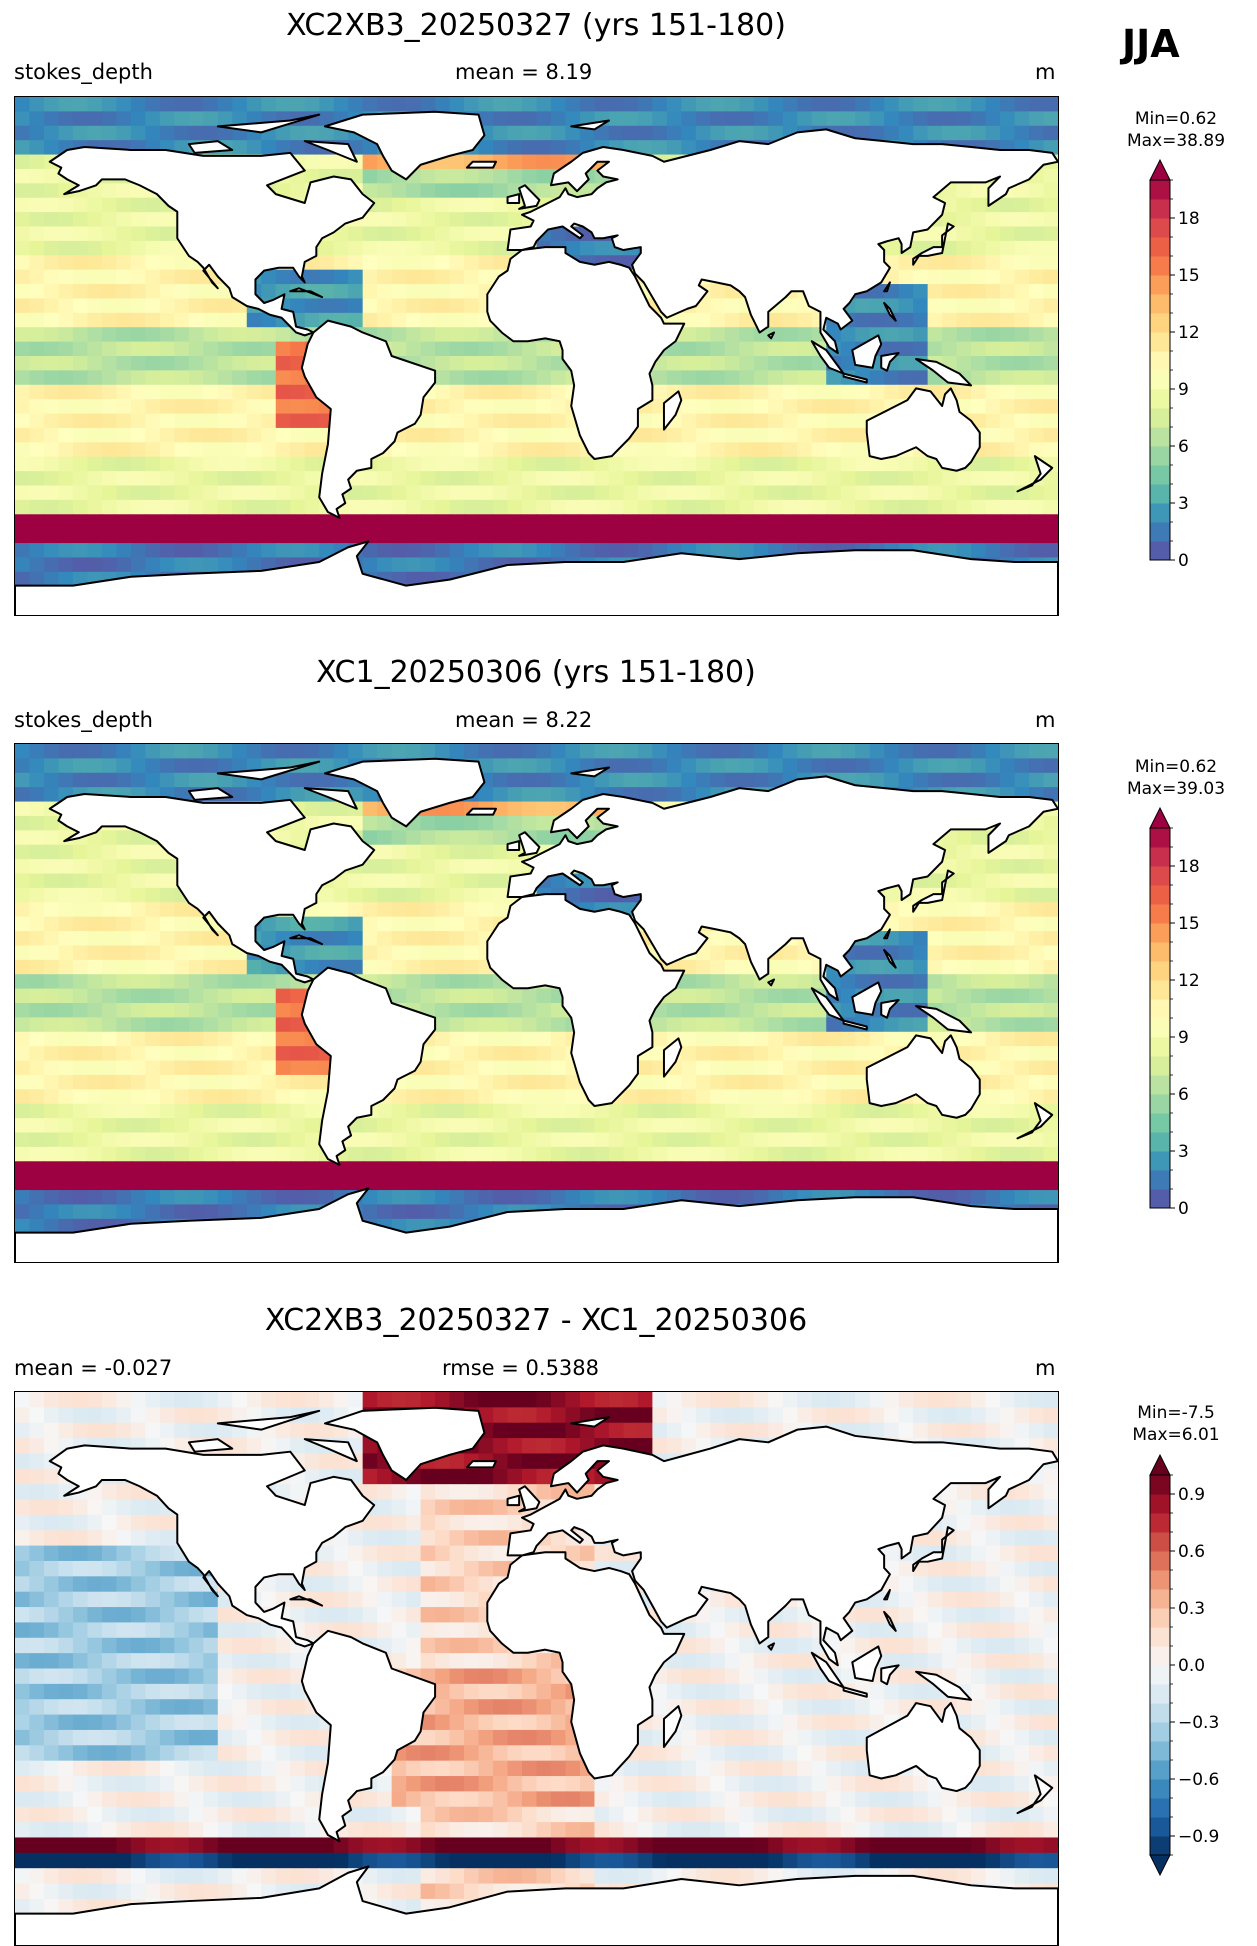 Image resolution: width=1257 pixels, height=1946 pixels. What do you see at coordinates (1183, 504) in the screenshot?
I see `colorbar-tick-label: 3` at bounding box center [1183, 504].